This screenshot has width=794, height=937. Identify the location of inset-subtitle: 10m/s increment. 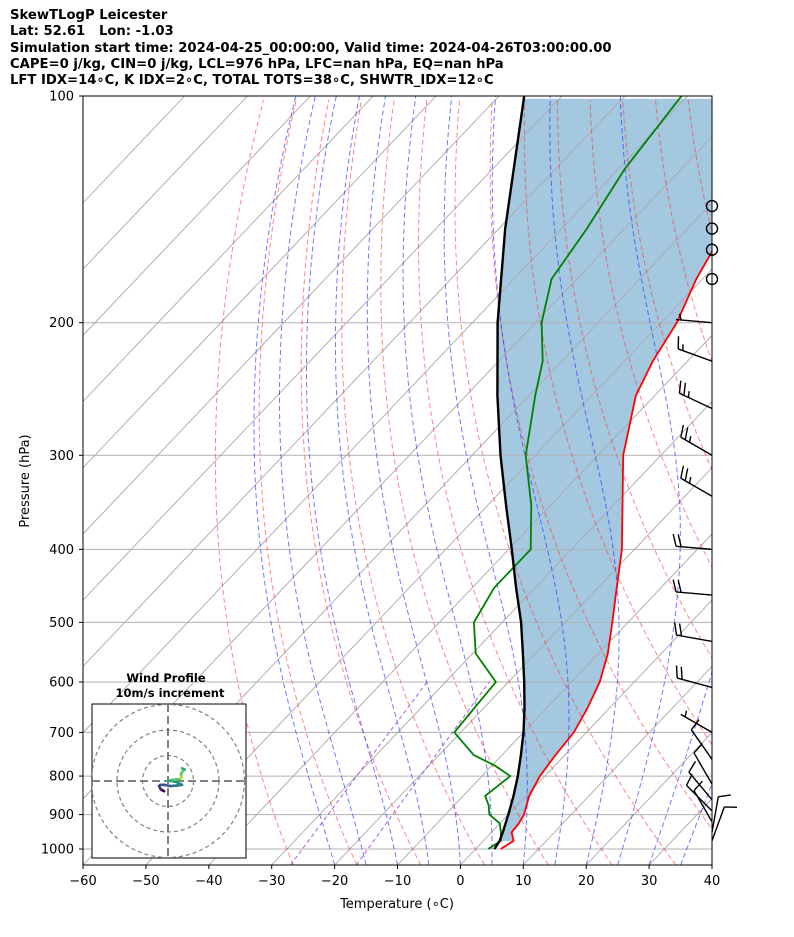
(170, 693).